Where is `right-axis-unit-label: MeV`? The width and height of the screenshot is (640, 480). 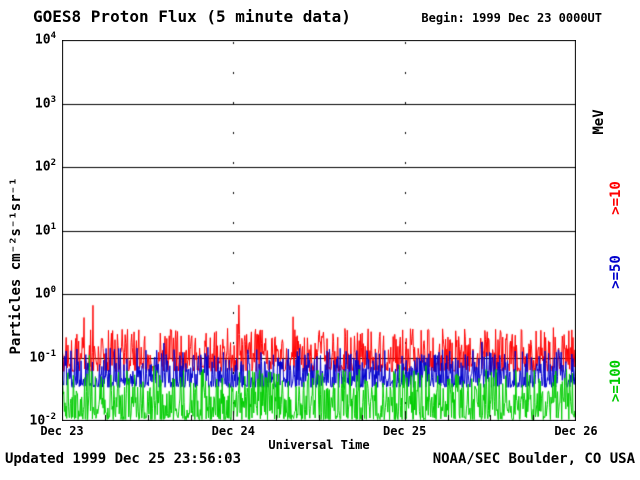 right-axis-unit-label: MeV is located at coordinates (599, 122).